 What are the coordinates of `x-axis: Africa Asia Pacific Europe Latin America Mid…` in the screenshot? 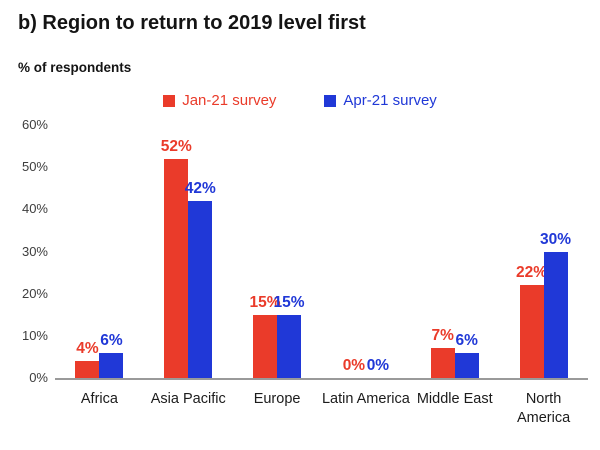 It's located at (321, 409).